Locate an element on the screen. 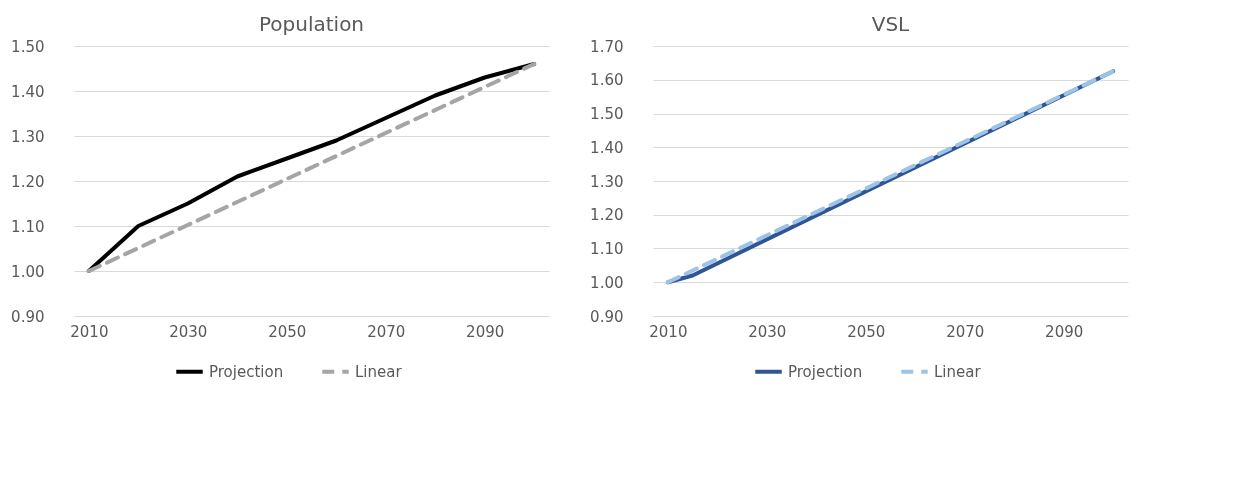  y-tick-label: 1.60 is located at coordinates (607, 80).